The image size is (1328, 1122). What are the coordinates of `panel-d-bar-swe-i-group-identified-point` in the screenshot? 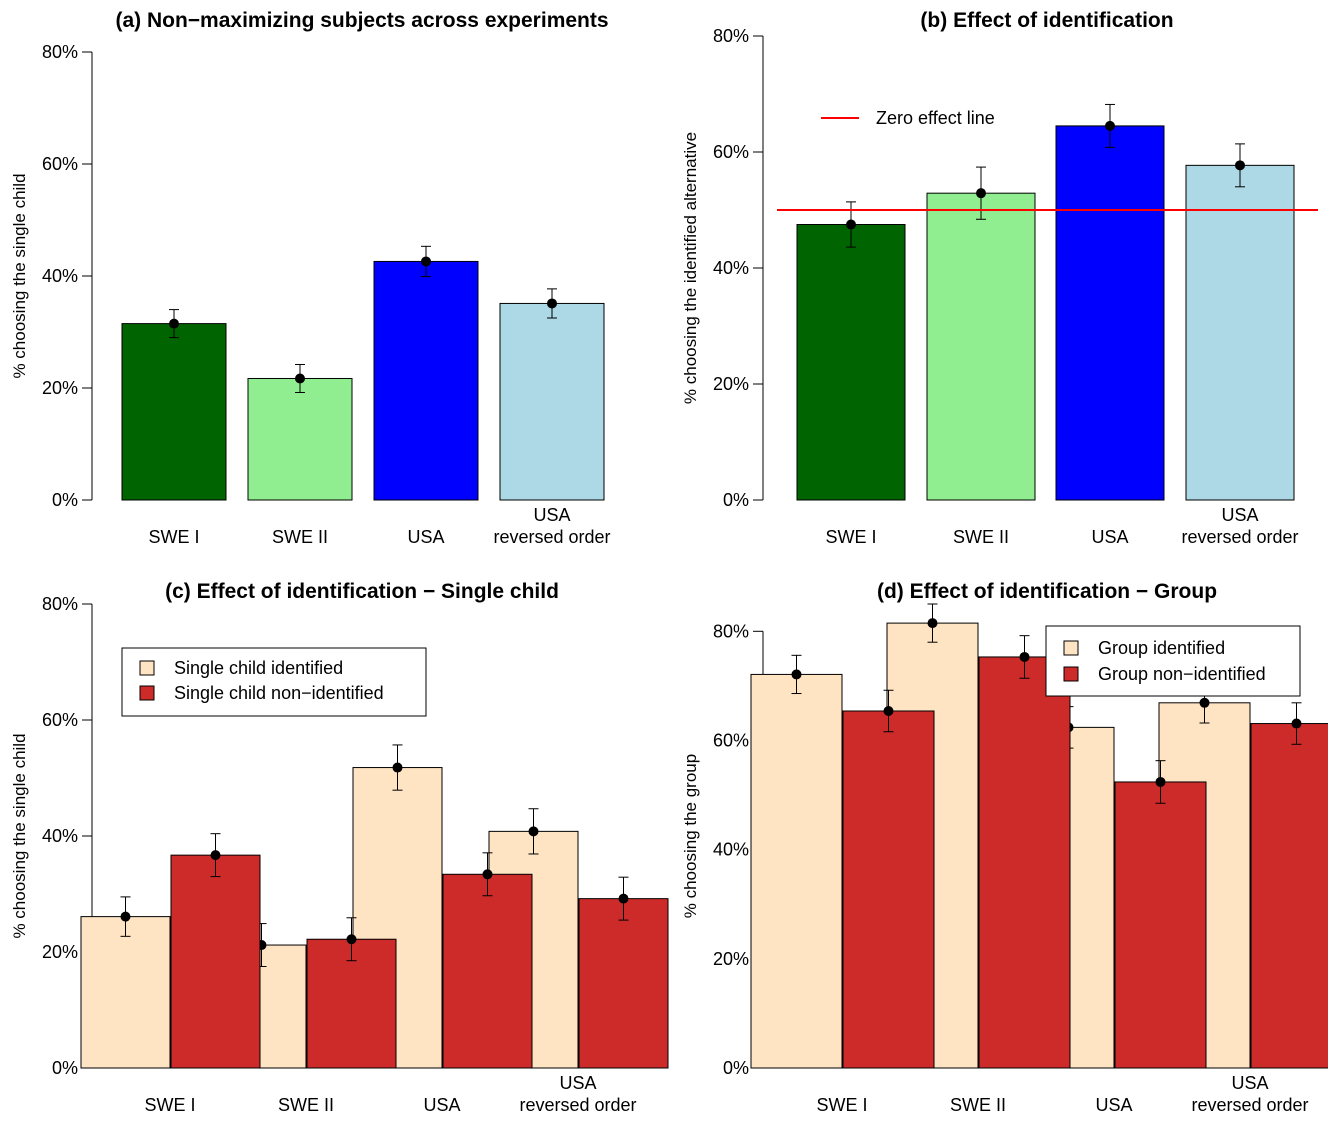 It's located at (796, 674).